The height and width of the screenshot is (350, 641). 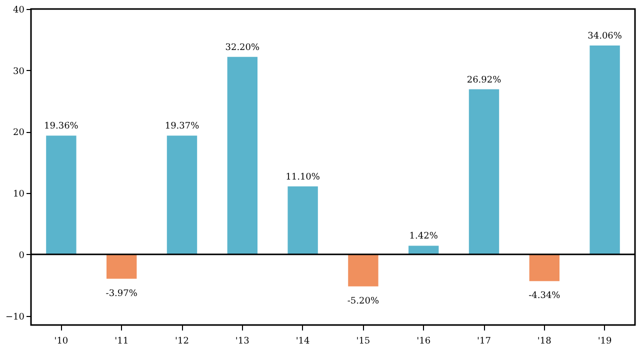 I want to click on x-tick-label: '11, so click(x=121, y=341).